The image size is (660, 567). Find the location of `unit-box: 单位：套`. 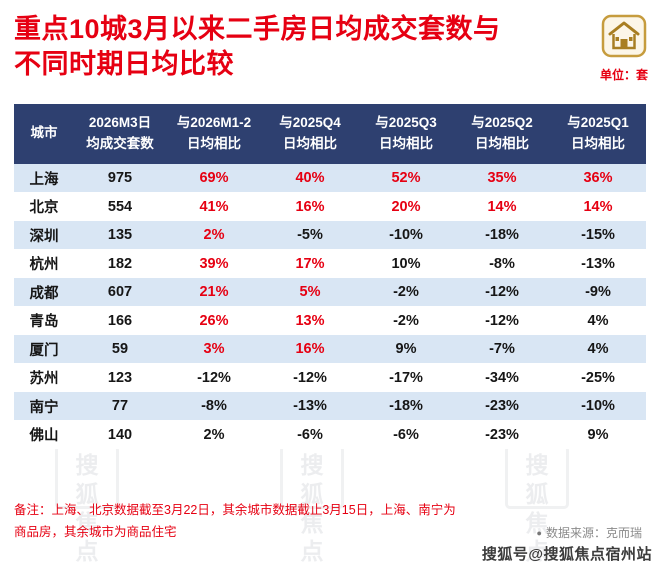

unit-box: 单位：套 is located at coordinates (624, 47).